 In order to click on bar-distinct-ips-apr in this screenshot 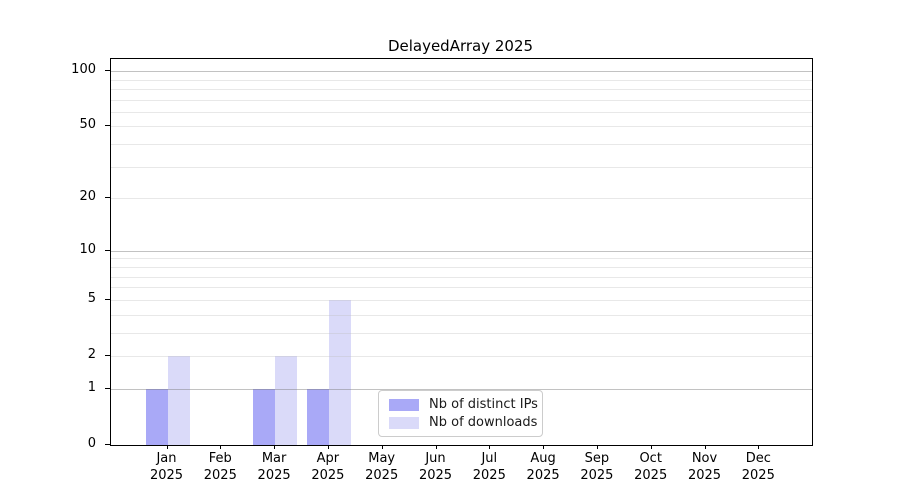, I will do `click(317, 416)`.